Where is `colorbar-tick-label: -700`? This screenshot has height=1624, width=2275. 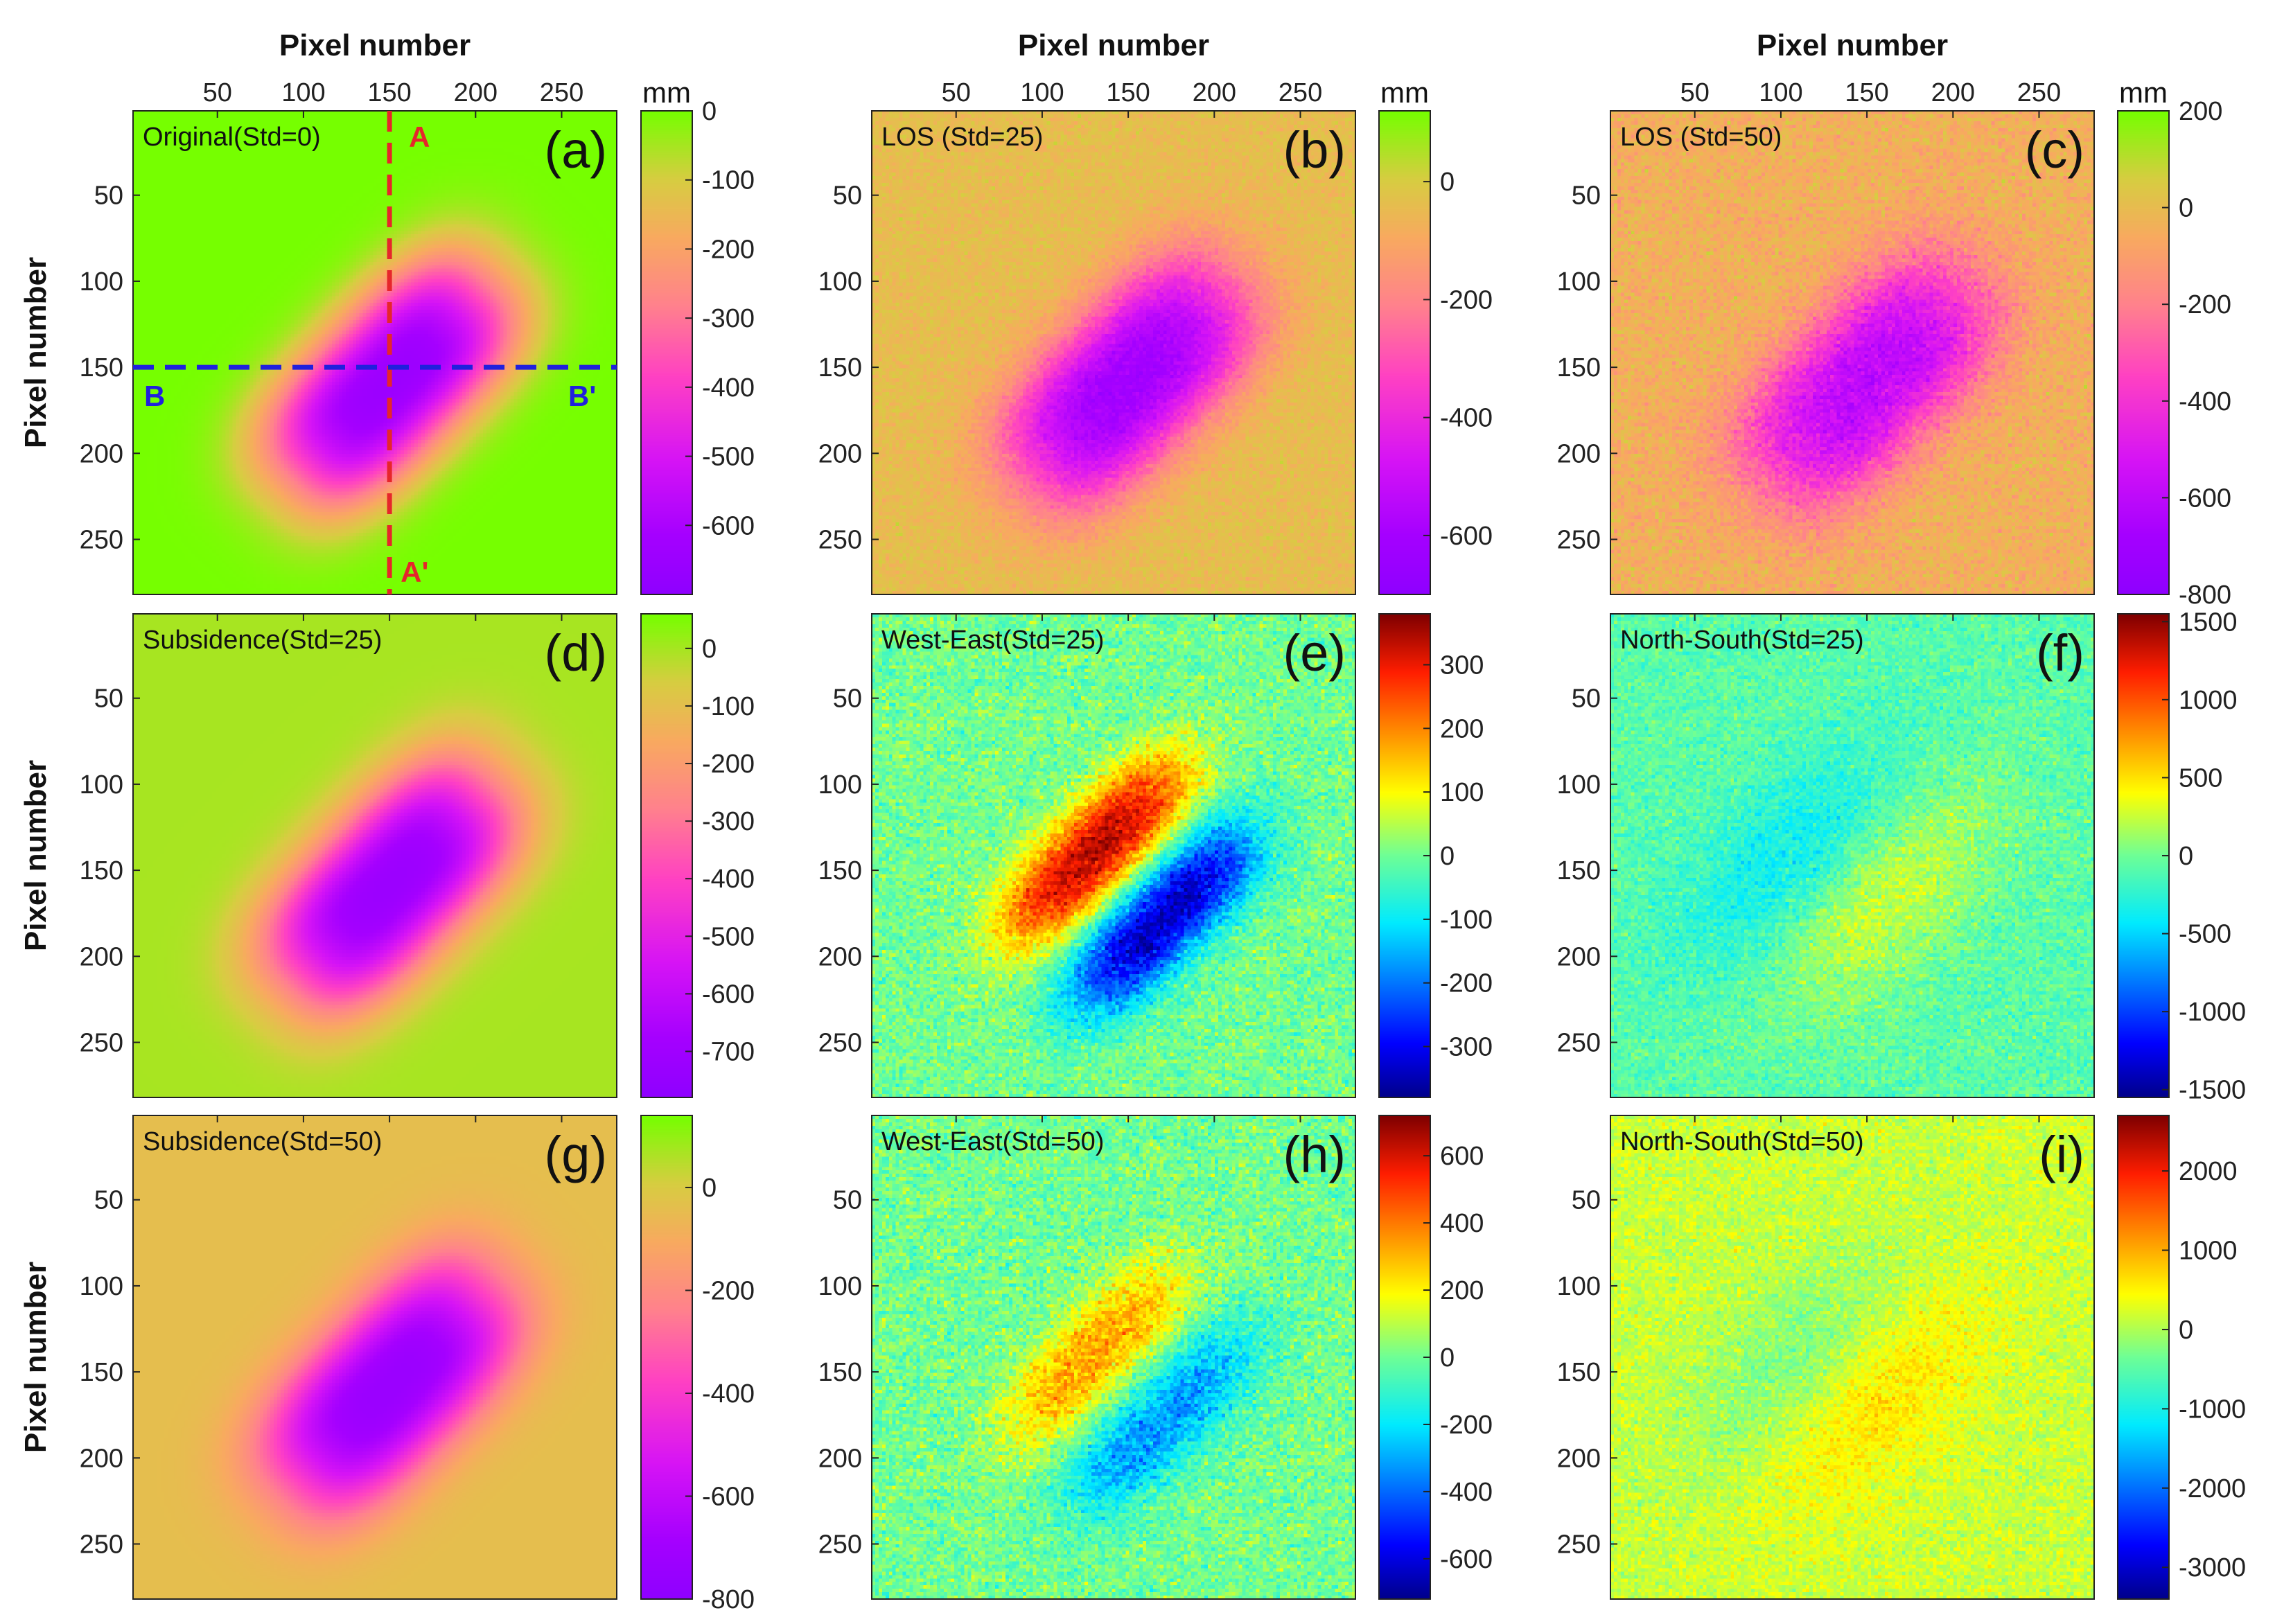 colorbar-tick-label: -700 is located at coordinates (729, 1052).